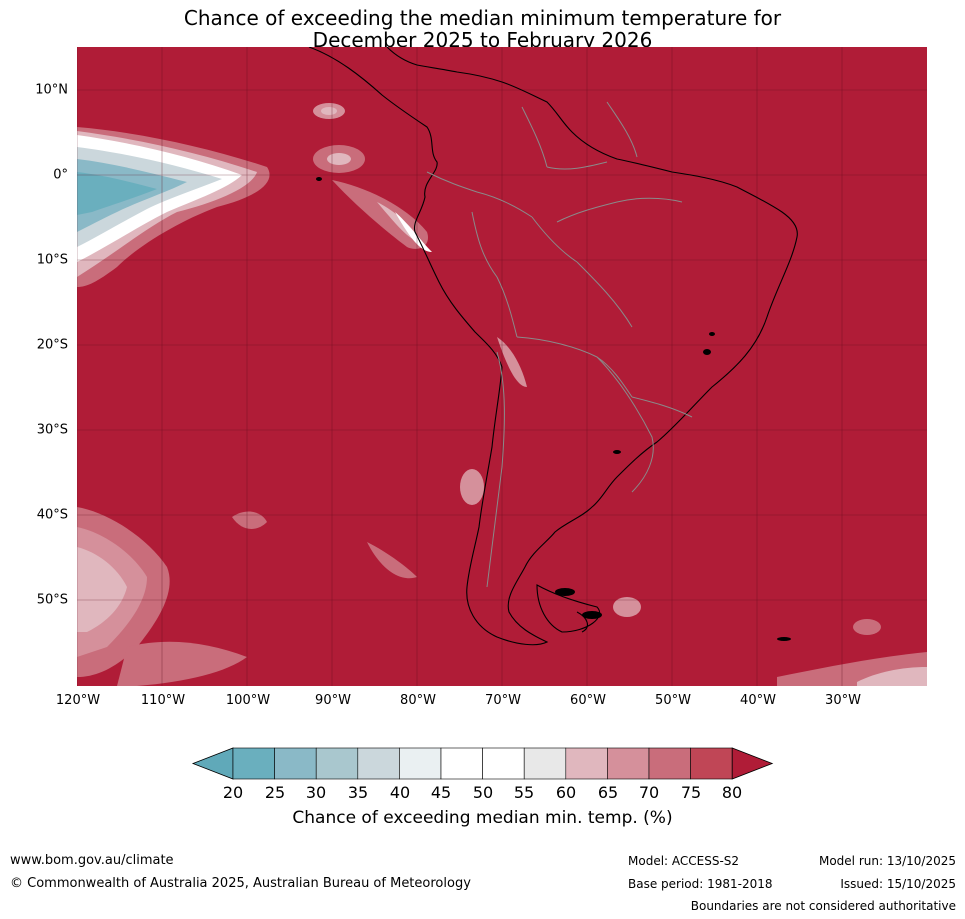 The image size is (965, 919). Describe the element at coordinates (316, 792) in the screenshot. I see `colorbar-tick-30: 30` at that location.